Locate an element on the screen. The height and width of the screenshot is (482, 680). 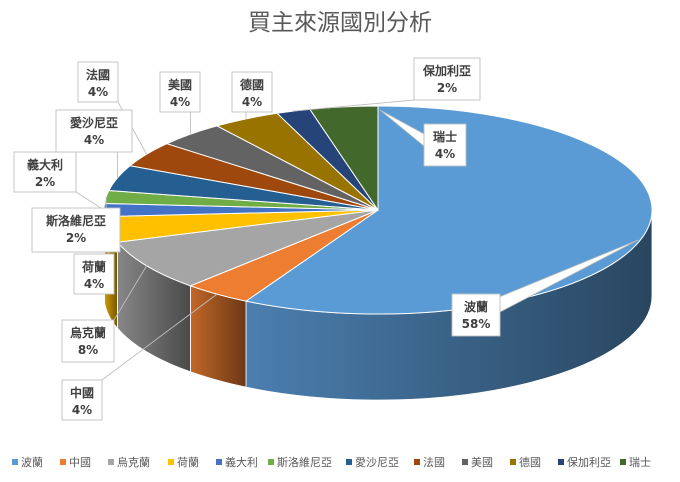
data-label-category: 保加利亞 is located at coordinates (446, 70).